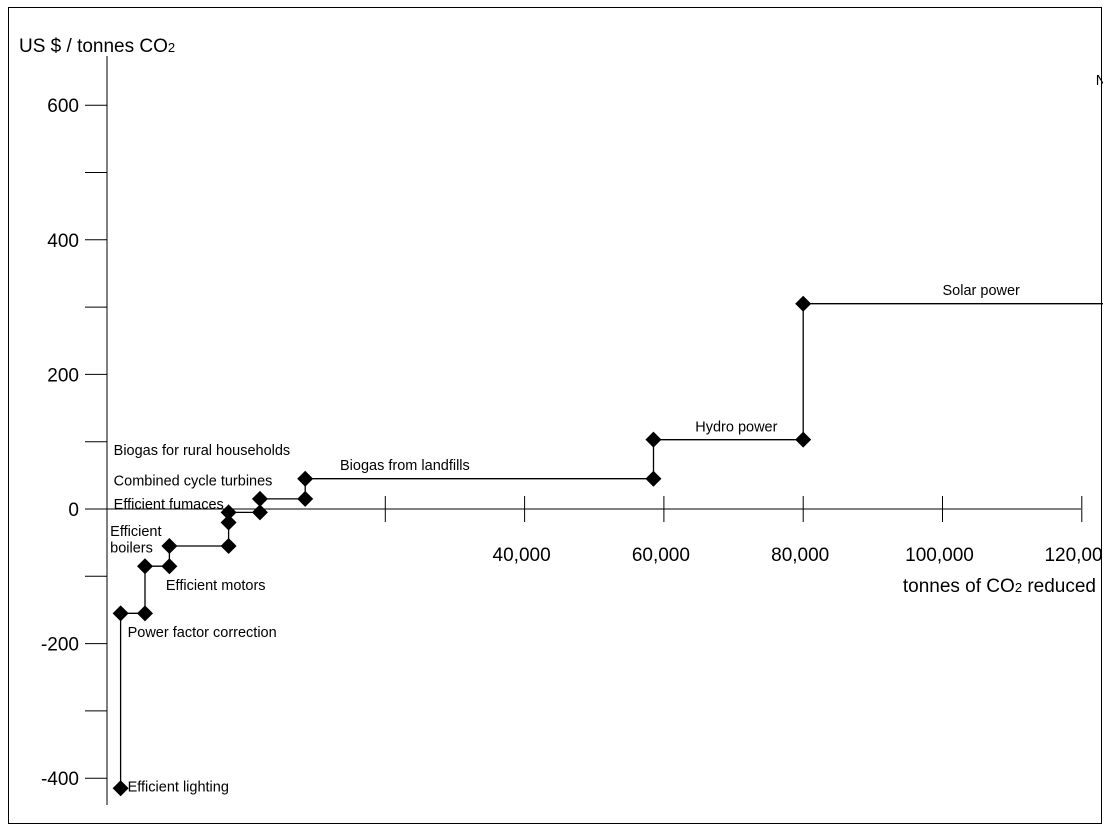  What do you see at coordinates (73, 510) in the screenshot?
I see `y-tick-label: 0` at bounding box center [73, 510].